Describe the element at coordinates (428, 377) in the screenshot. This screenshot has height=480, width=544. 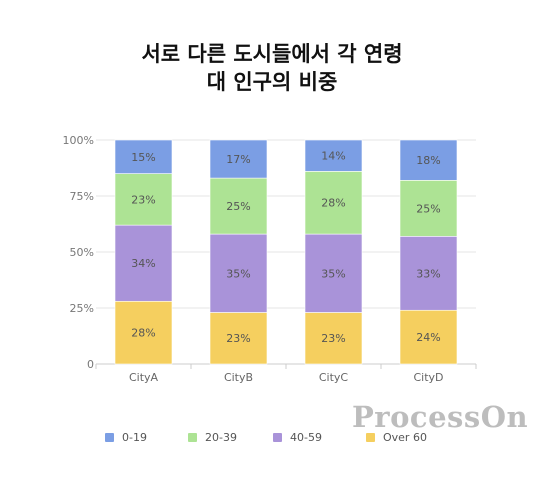
I see `x-tick-label: CityD` at that location.